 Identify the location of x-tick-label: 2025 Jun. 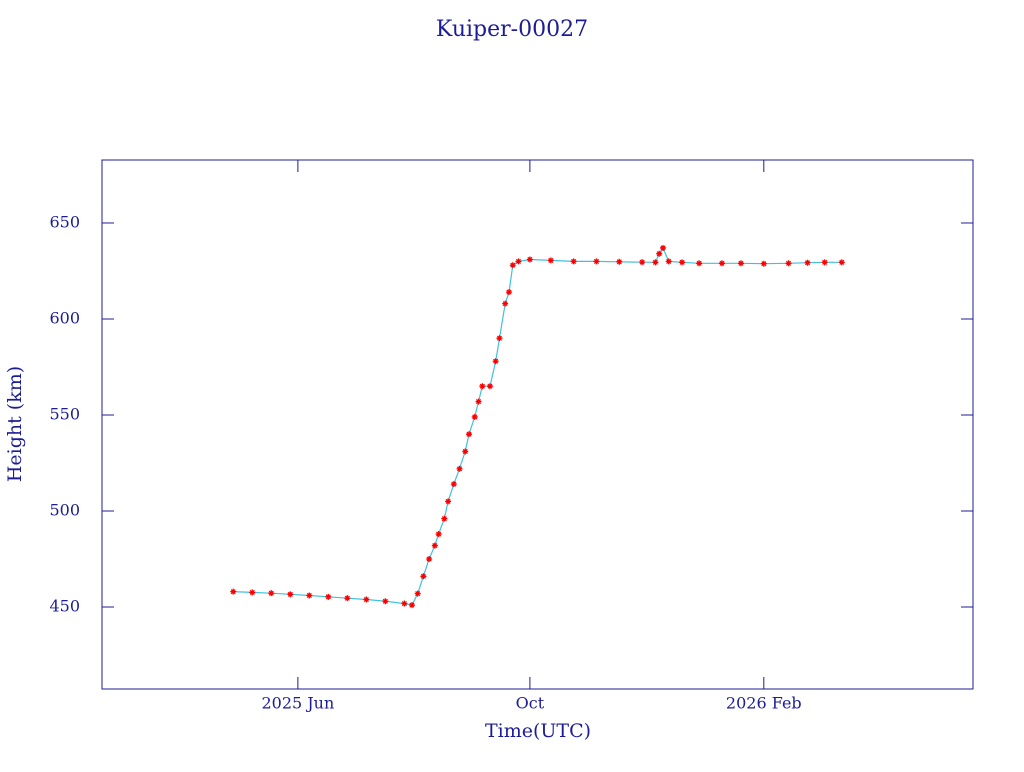
(297, 703).